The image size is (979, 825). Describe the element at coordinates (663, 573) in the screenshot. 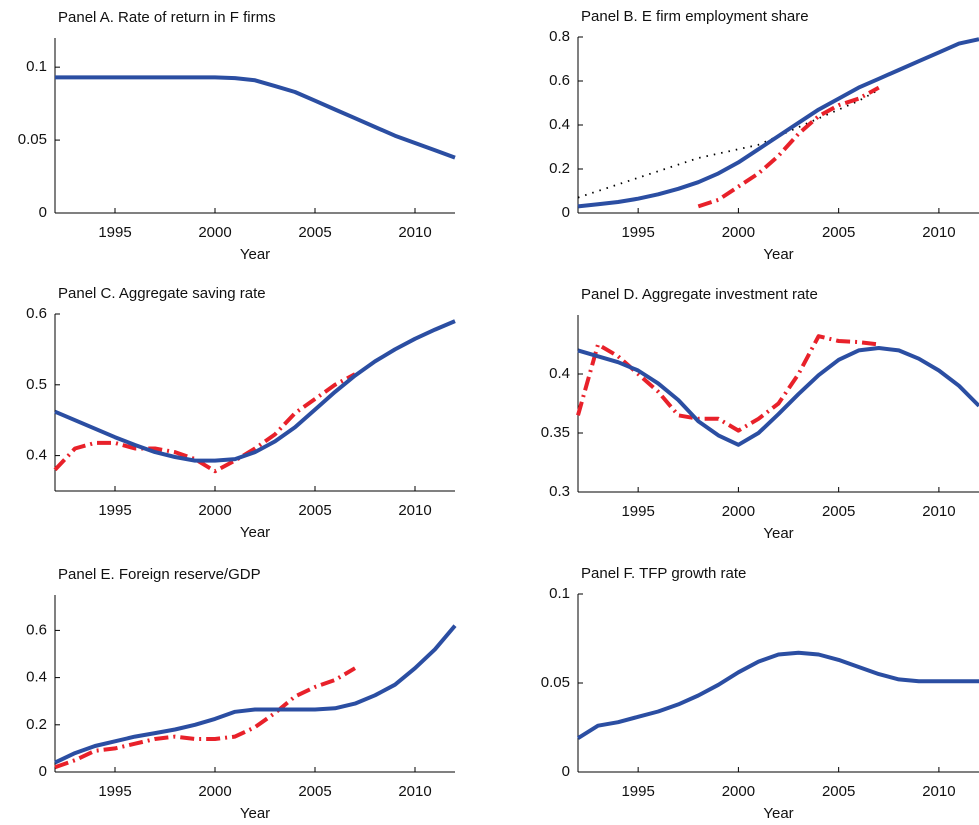

I see `panel-title: Panel F. TFP growth rate` at that location.